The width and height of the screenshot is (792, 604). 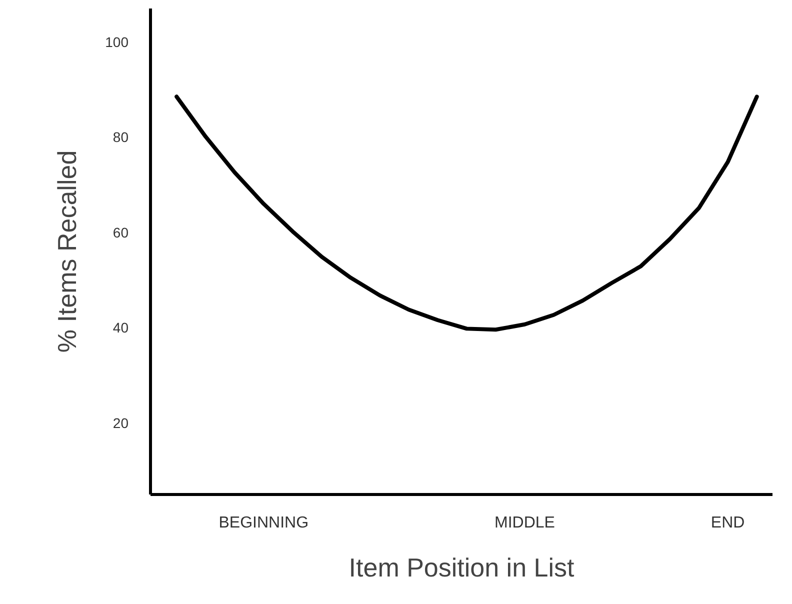 What do you see at coordinates (120, 328) in the screenshot?
I see `y-tick-label: 40` at bounding box center [120, 328].